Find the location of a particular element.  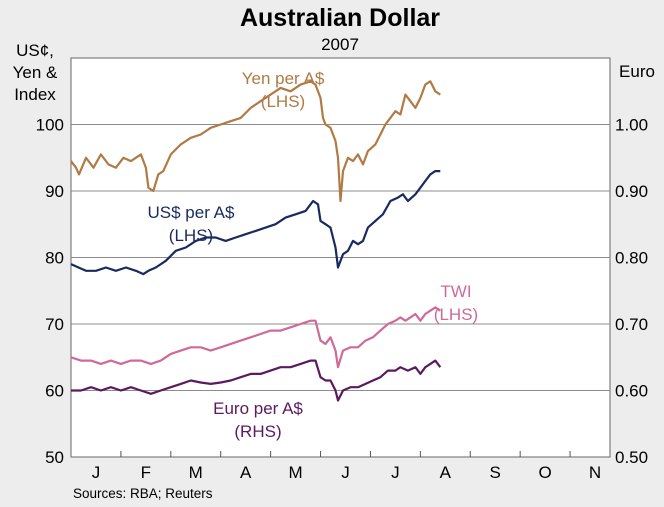

month-label: S is located at coordinates (495, 472).